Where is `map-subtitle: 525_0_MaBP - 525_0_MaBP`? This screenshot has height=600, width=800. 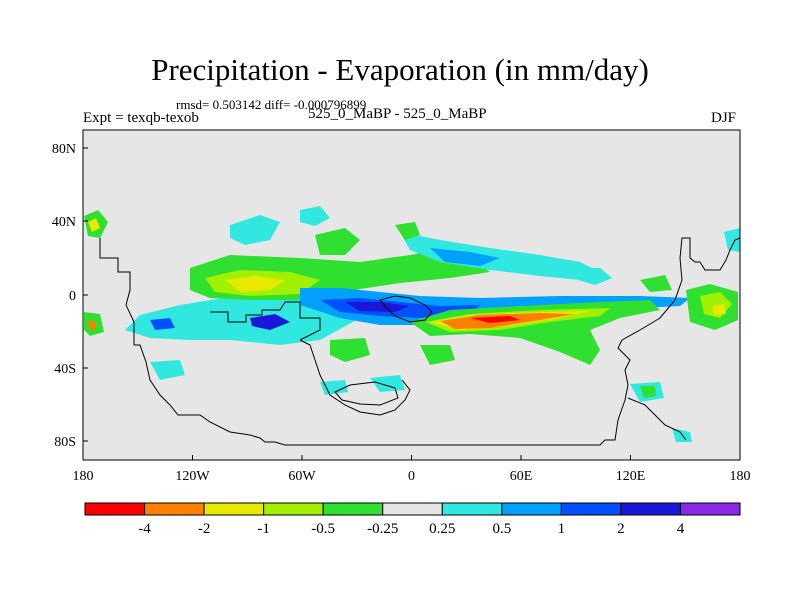
map-subtitle: 525_0_MaBP - 525_0_MaBP is located at coordinates (397, 114).